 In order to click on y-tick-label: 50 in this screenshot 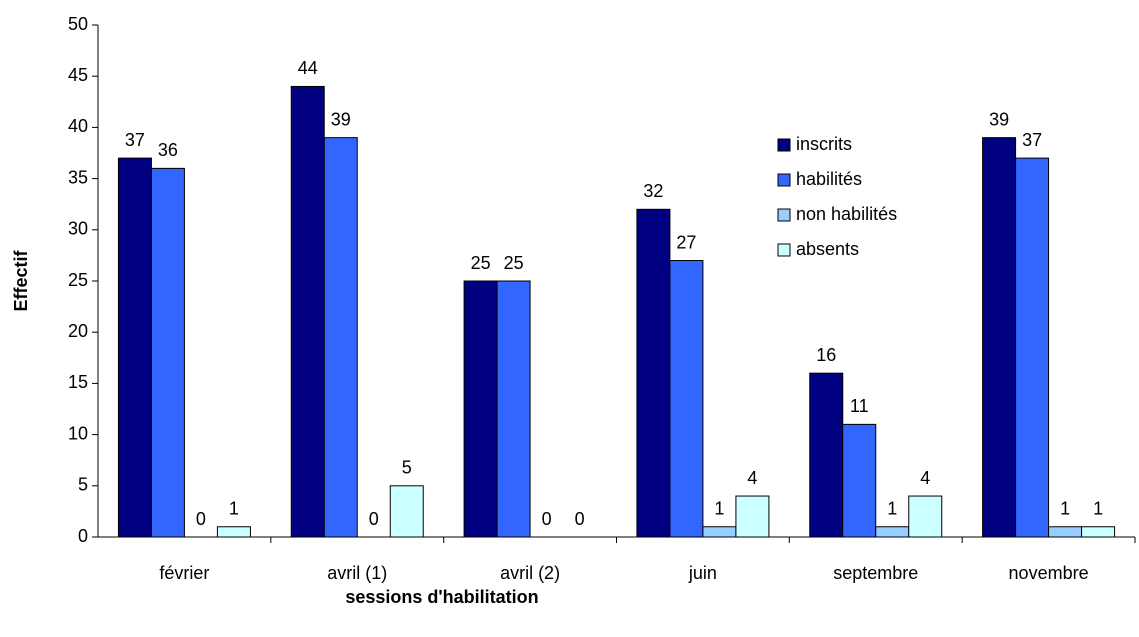, I will do `click(78, 24)`.